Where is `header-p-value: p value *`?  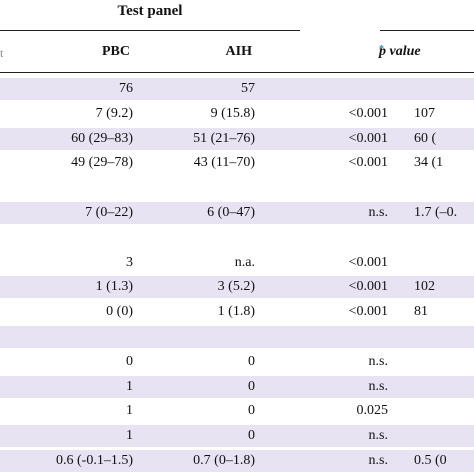
header-p-value: p value * is located at coordinates (400, 53).